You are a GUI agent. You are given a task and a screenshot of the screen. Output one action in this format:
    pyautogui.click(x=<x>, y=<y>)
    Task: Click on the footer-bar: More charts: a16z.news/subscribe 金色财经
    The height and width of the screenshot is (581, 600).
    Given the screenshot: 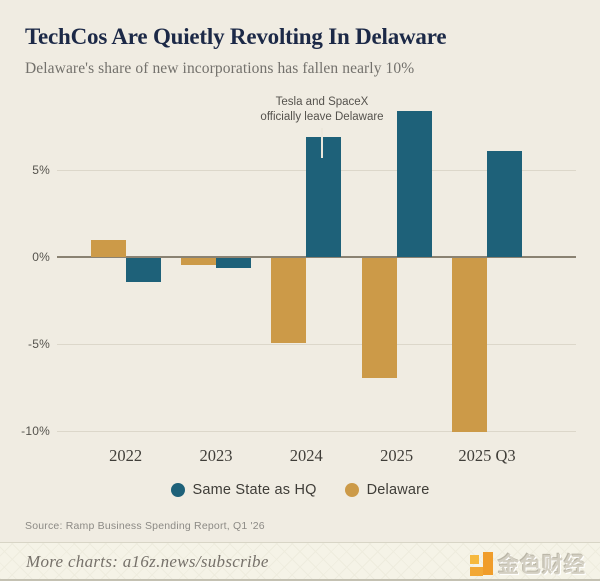 What is the action you would take?
    pyautogui.click(x=300, y=561)
    